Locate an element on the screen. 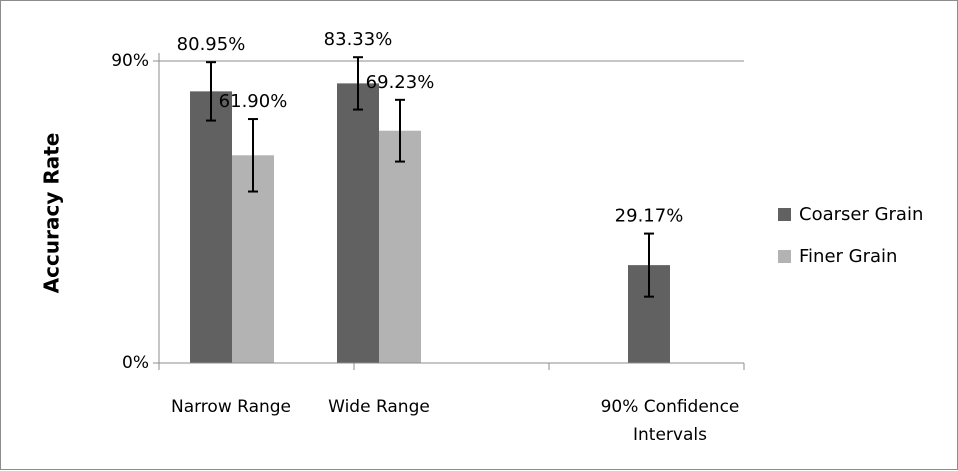 Image resolution: width=958 pixels, height=471 pixels. x-category-label-1: Wide Range is located at coordinates (379, 407).